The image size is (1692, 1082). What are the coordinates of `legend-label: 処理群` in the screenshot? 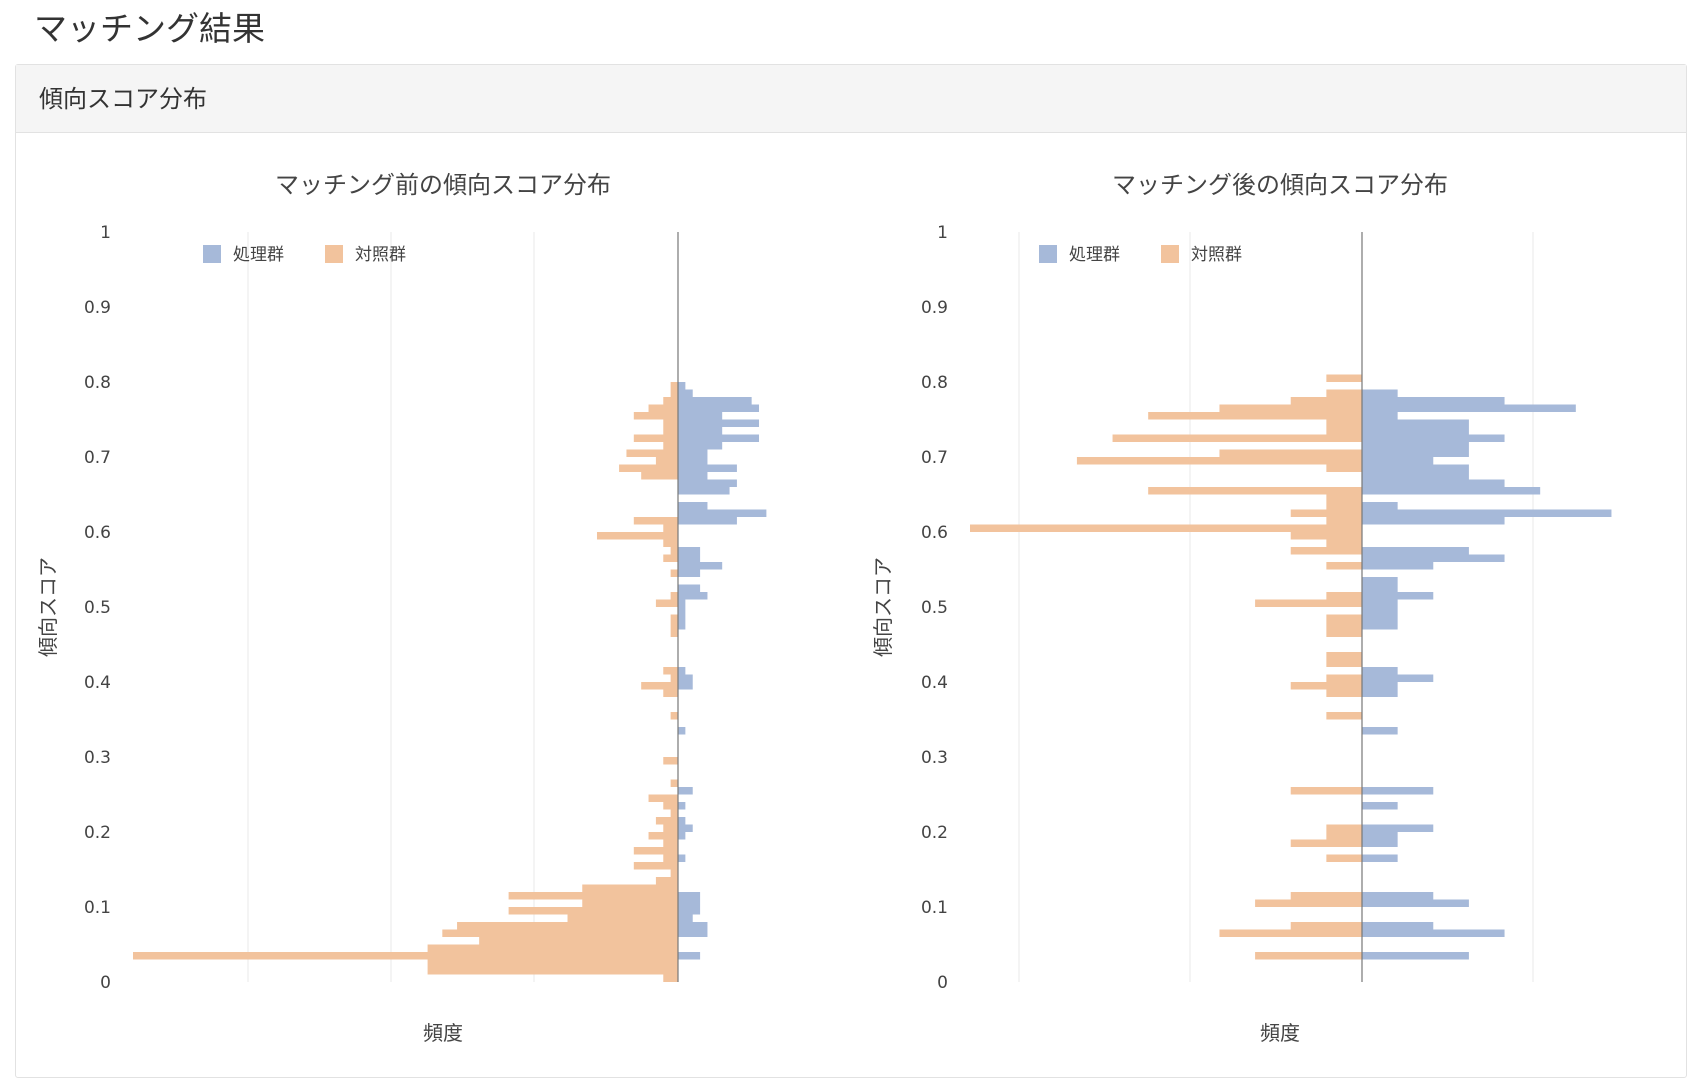 It's located at (258, 255).